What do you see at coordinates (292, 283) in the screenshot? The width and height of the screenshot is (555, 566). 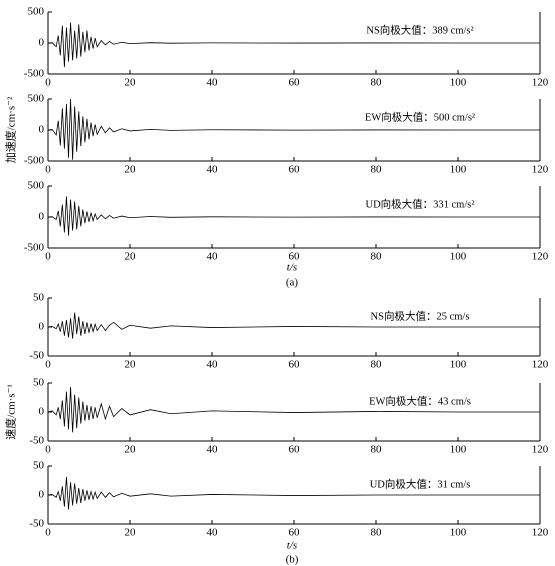 I see `caption: (a)` at bounding box center [292, 283].